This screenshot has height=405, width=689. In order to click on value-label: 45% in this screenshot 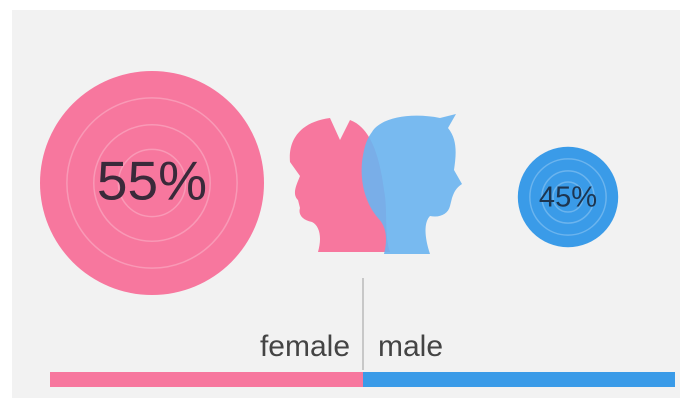, I will do `click(568, 198)`.